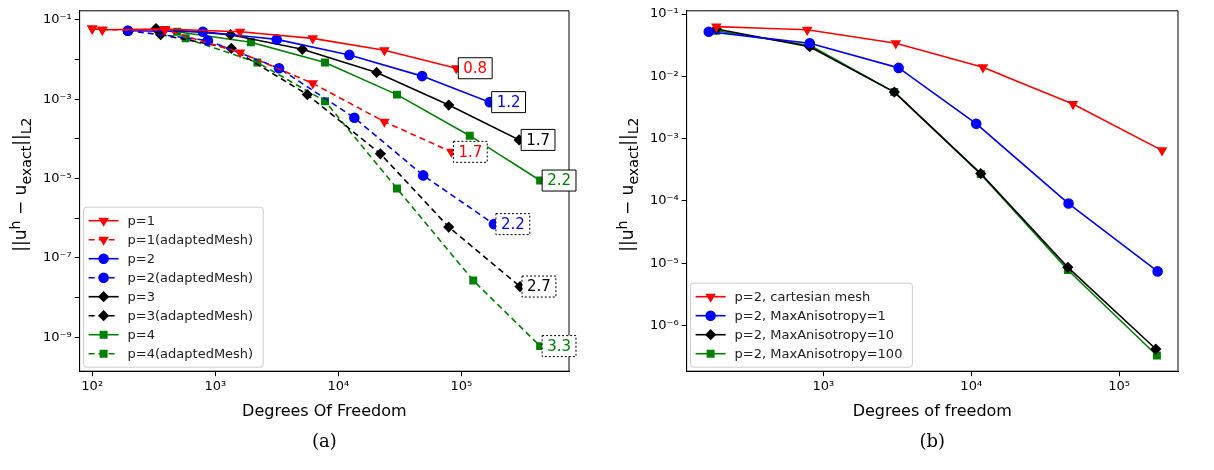 This screenshot has height=470, width=1214. I want to click on legend-label: p=2, MaxAnisotropy=1, so click(810, 316).